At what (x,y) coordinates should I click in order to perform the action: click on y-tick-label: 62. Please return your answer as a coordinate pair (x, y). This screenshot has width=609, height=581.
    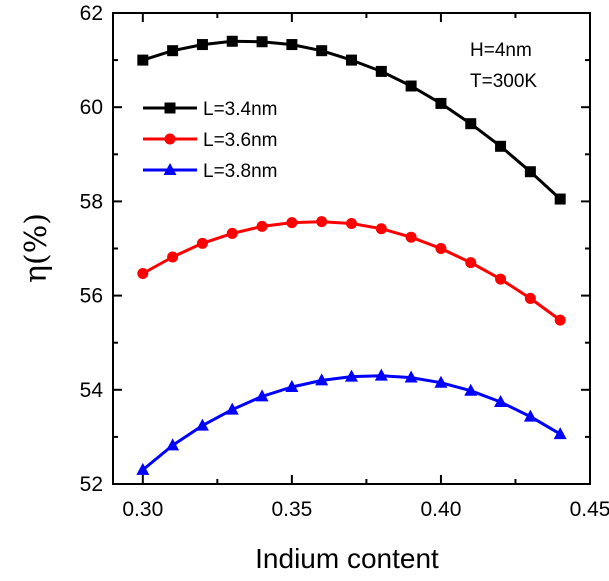
    Looking at the image, I should click on (91, 13).